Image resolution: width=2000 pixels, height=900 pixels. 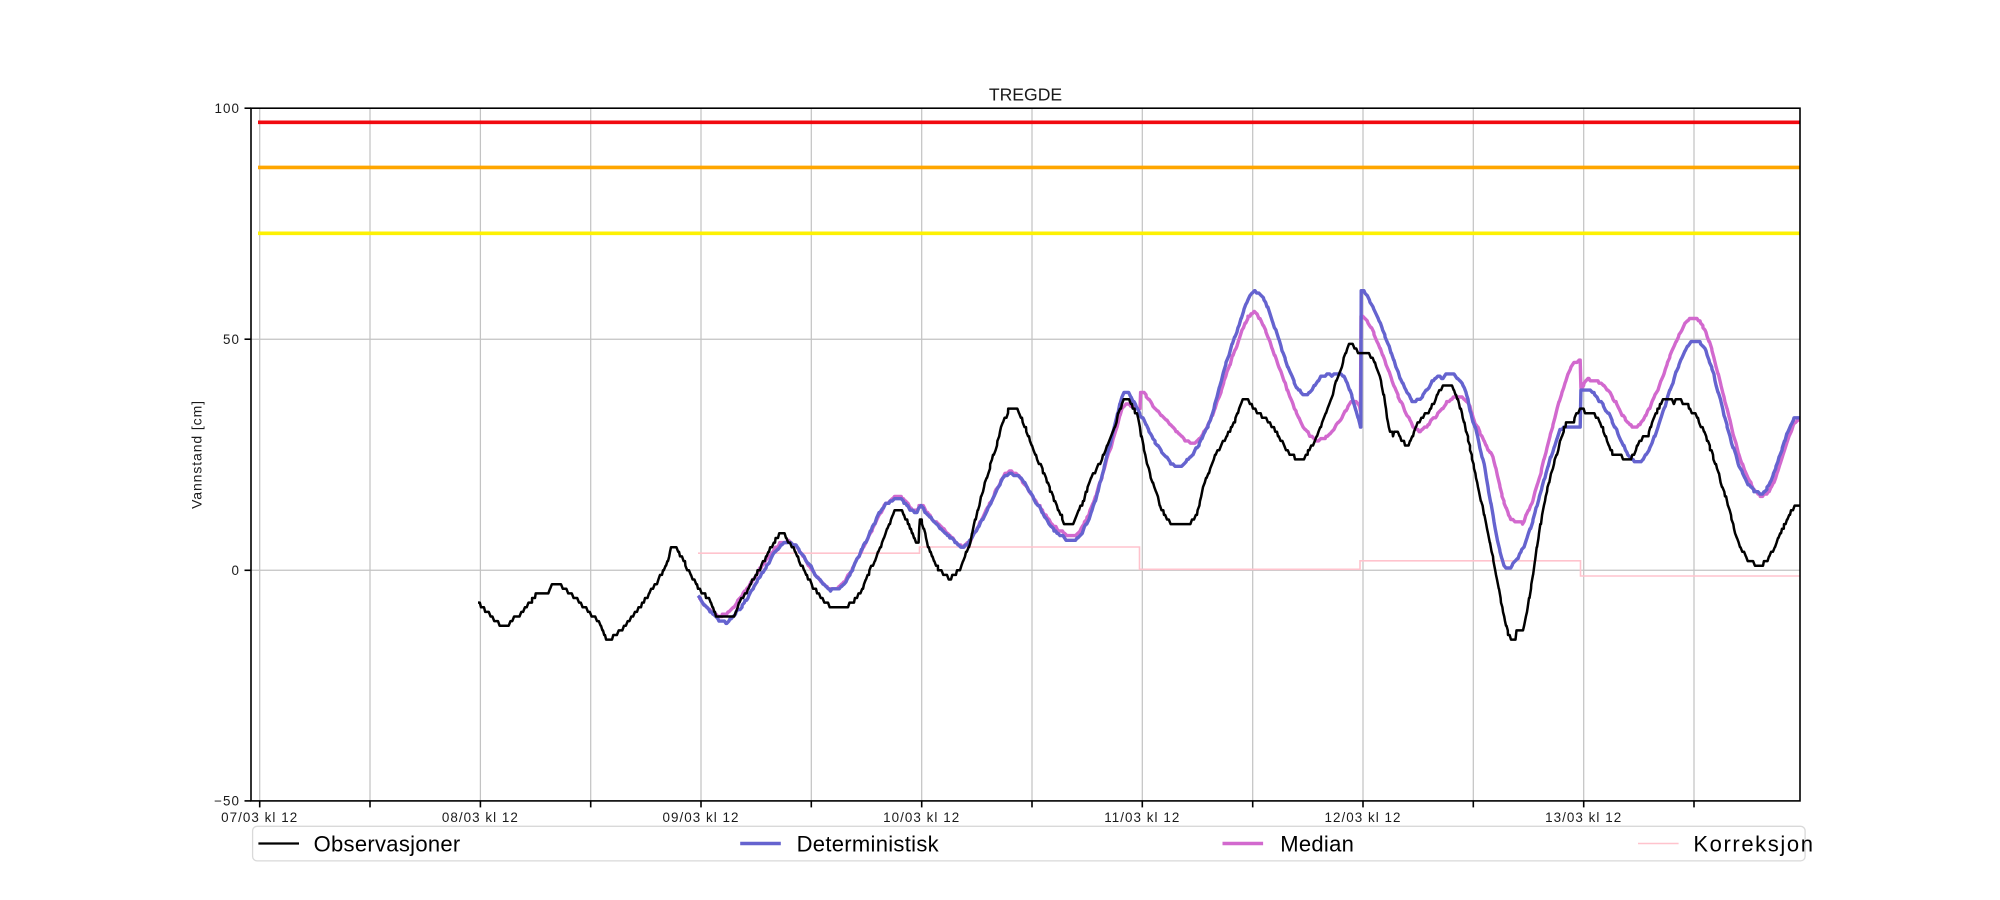 What do you see at coordinates (1317, 844) in the screenshot?
I see `svg-text: Median` at bounding box center [1317, 844].